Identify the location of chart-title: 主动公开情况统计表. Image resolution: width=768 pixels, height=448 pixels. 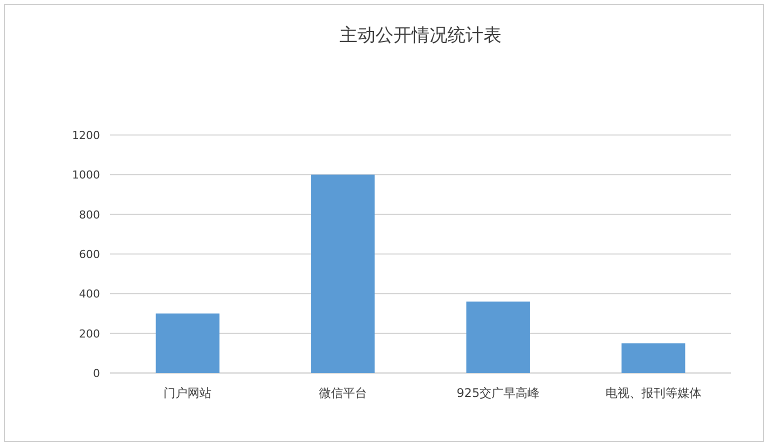
(421, 35).